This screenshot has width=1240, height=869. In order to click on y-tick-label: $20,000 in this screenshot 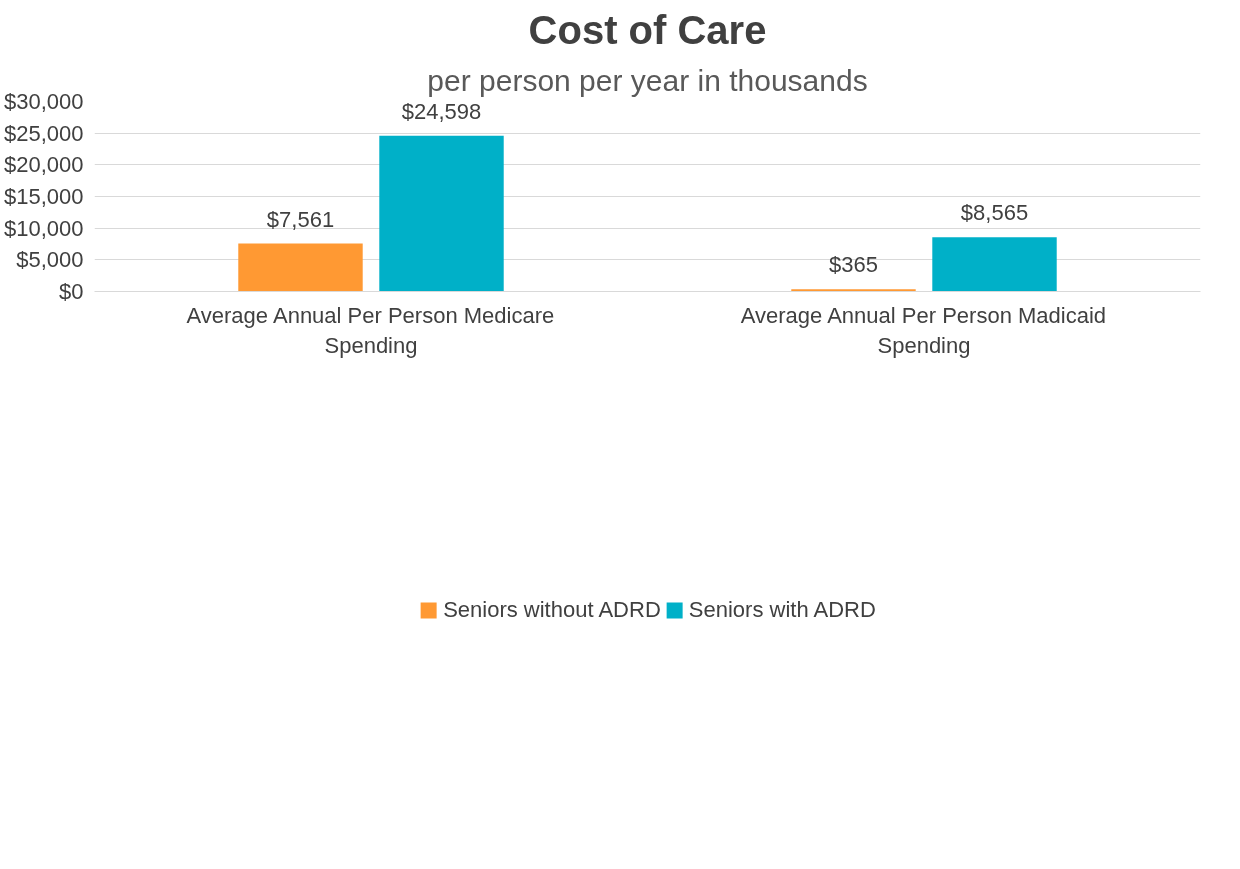, I will do `click(43, 165)`.